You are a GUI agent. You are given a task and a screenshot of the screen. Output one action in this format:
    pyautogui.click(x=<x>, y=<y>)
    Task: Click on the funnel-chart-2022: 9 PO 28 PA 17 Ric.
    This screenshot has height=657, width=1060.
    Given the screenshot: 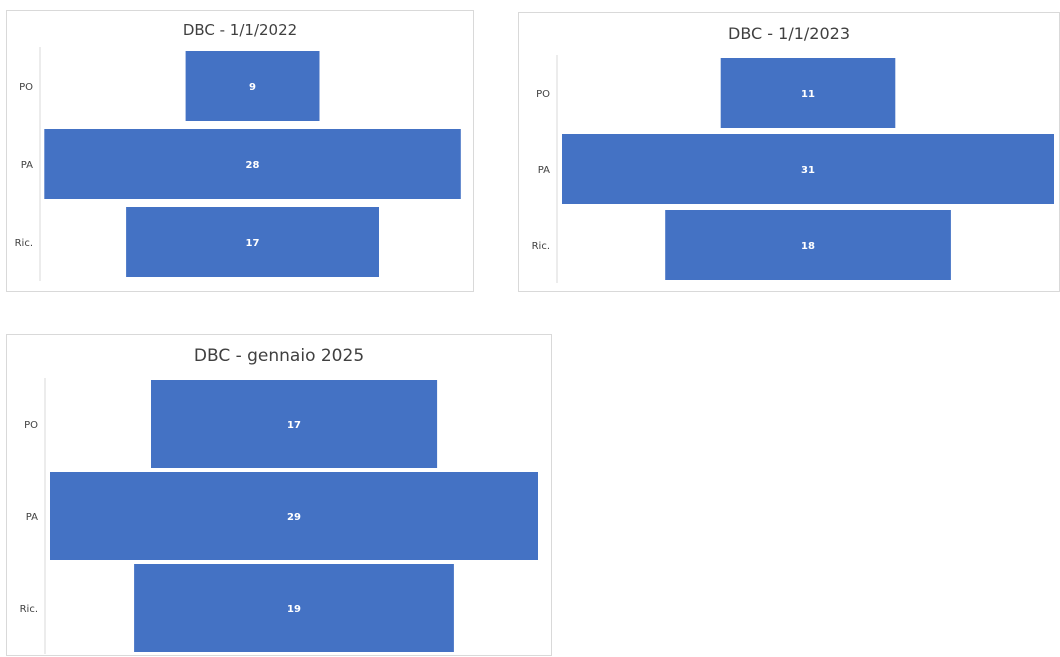 What is the action you would take?
    pyautogui.click(x=238, y=164)
    